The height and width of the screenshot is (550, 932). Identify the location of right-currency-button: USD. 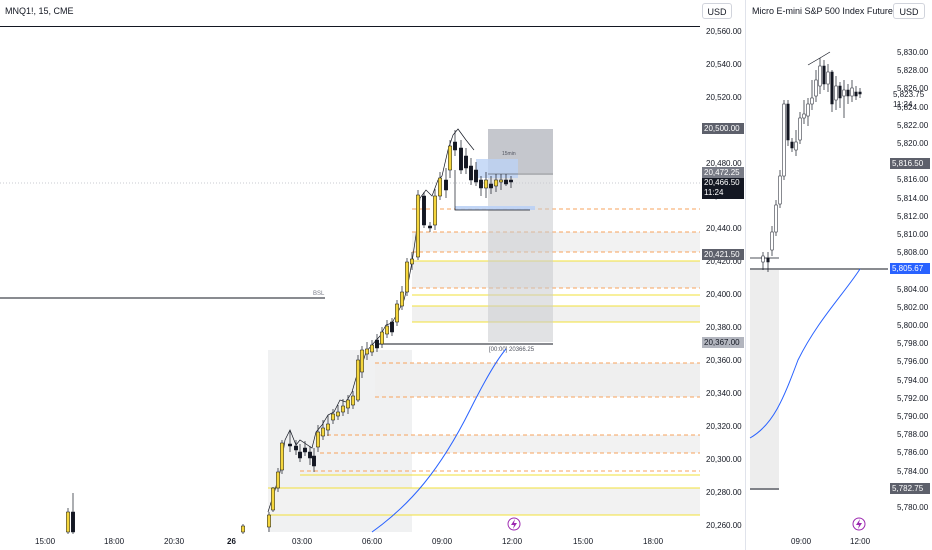
(909, 11).